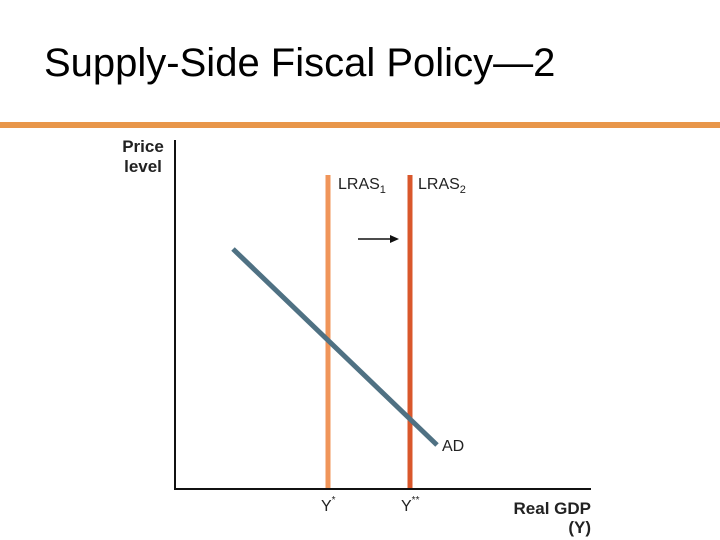 This screenshot has width=720, height=540. I want to click on curve-subscript: 2, so click(463, 190).